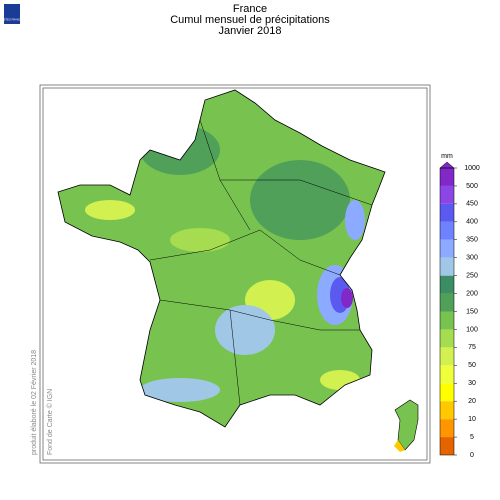 This screenshot has width=500, height=500. Describe the element at coordinates (12, 20) in the screenshot. I see `logo-text: METEO FRANCE` at that location.